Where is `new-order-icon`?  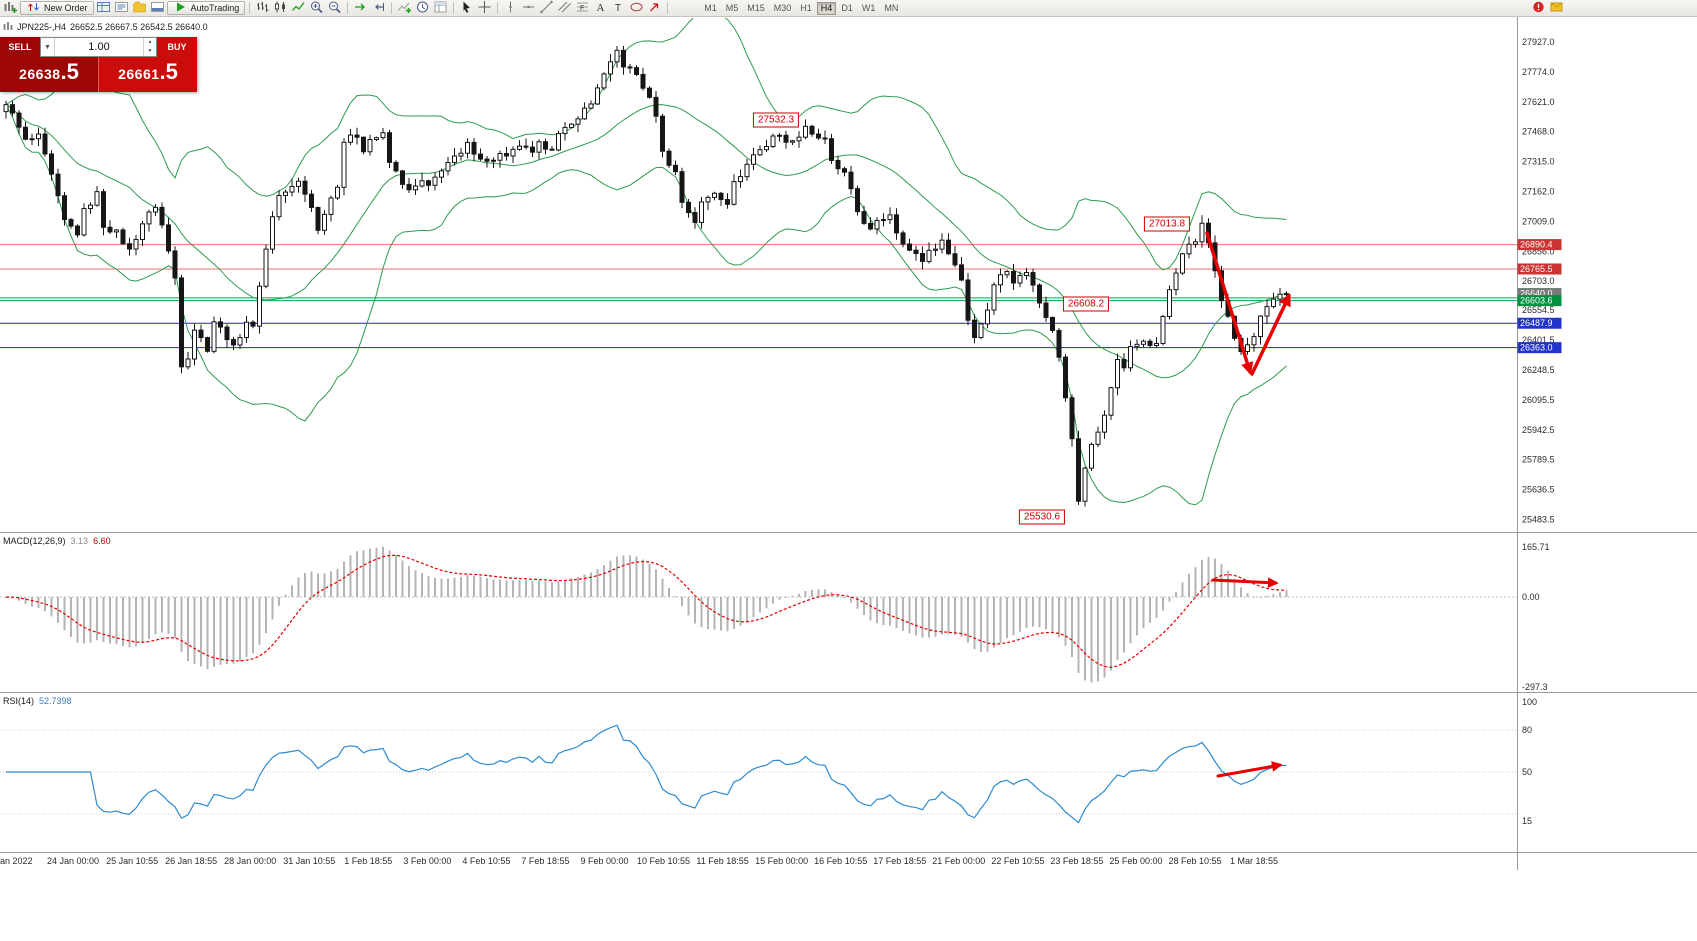
new-order-icon is located at coordinates (33, 8).